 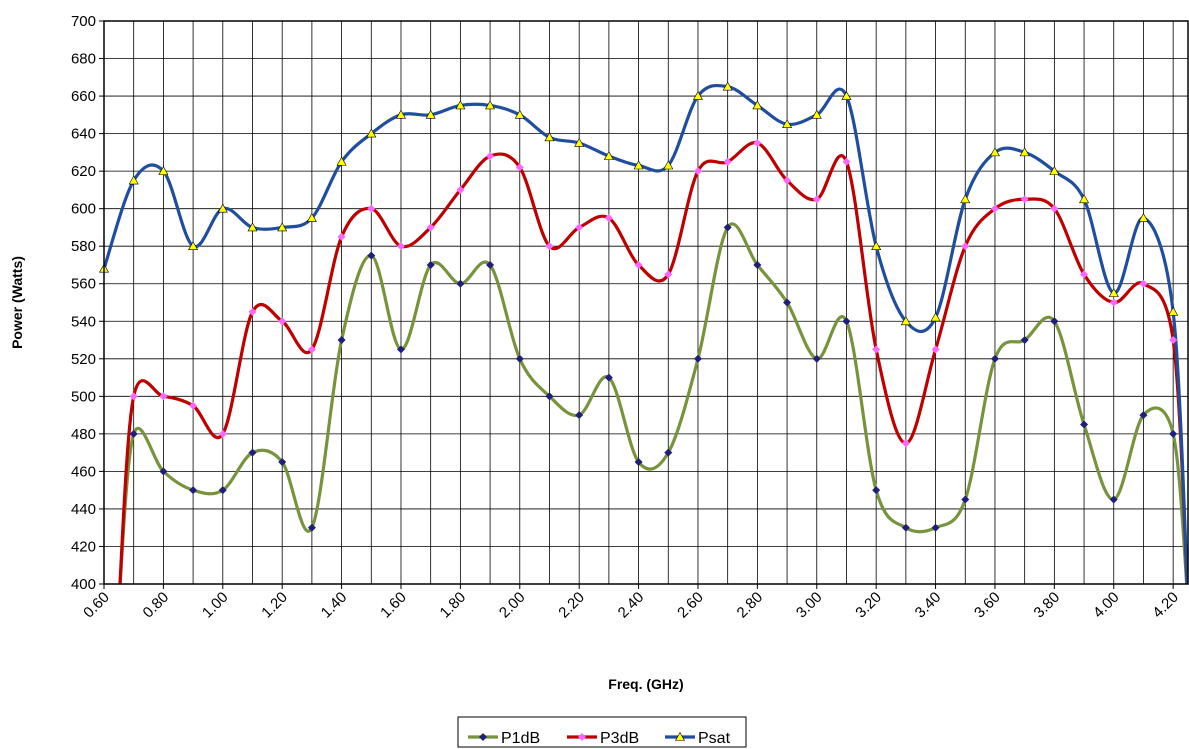 What do you see at coordinates (512, 605) in the screenshot?
I see `x-tick-label: 2.00` at bounding box center [512, 605].